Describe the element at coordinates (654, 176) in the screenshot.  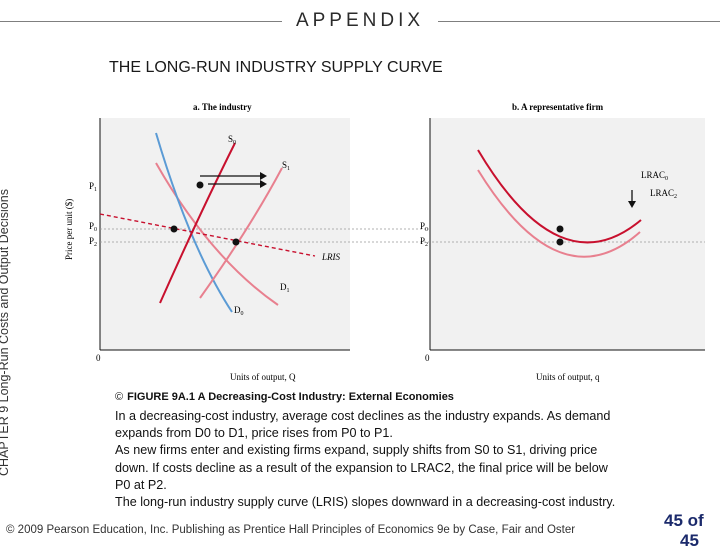
I see `lrac0-label: LRAC0` at that location.